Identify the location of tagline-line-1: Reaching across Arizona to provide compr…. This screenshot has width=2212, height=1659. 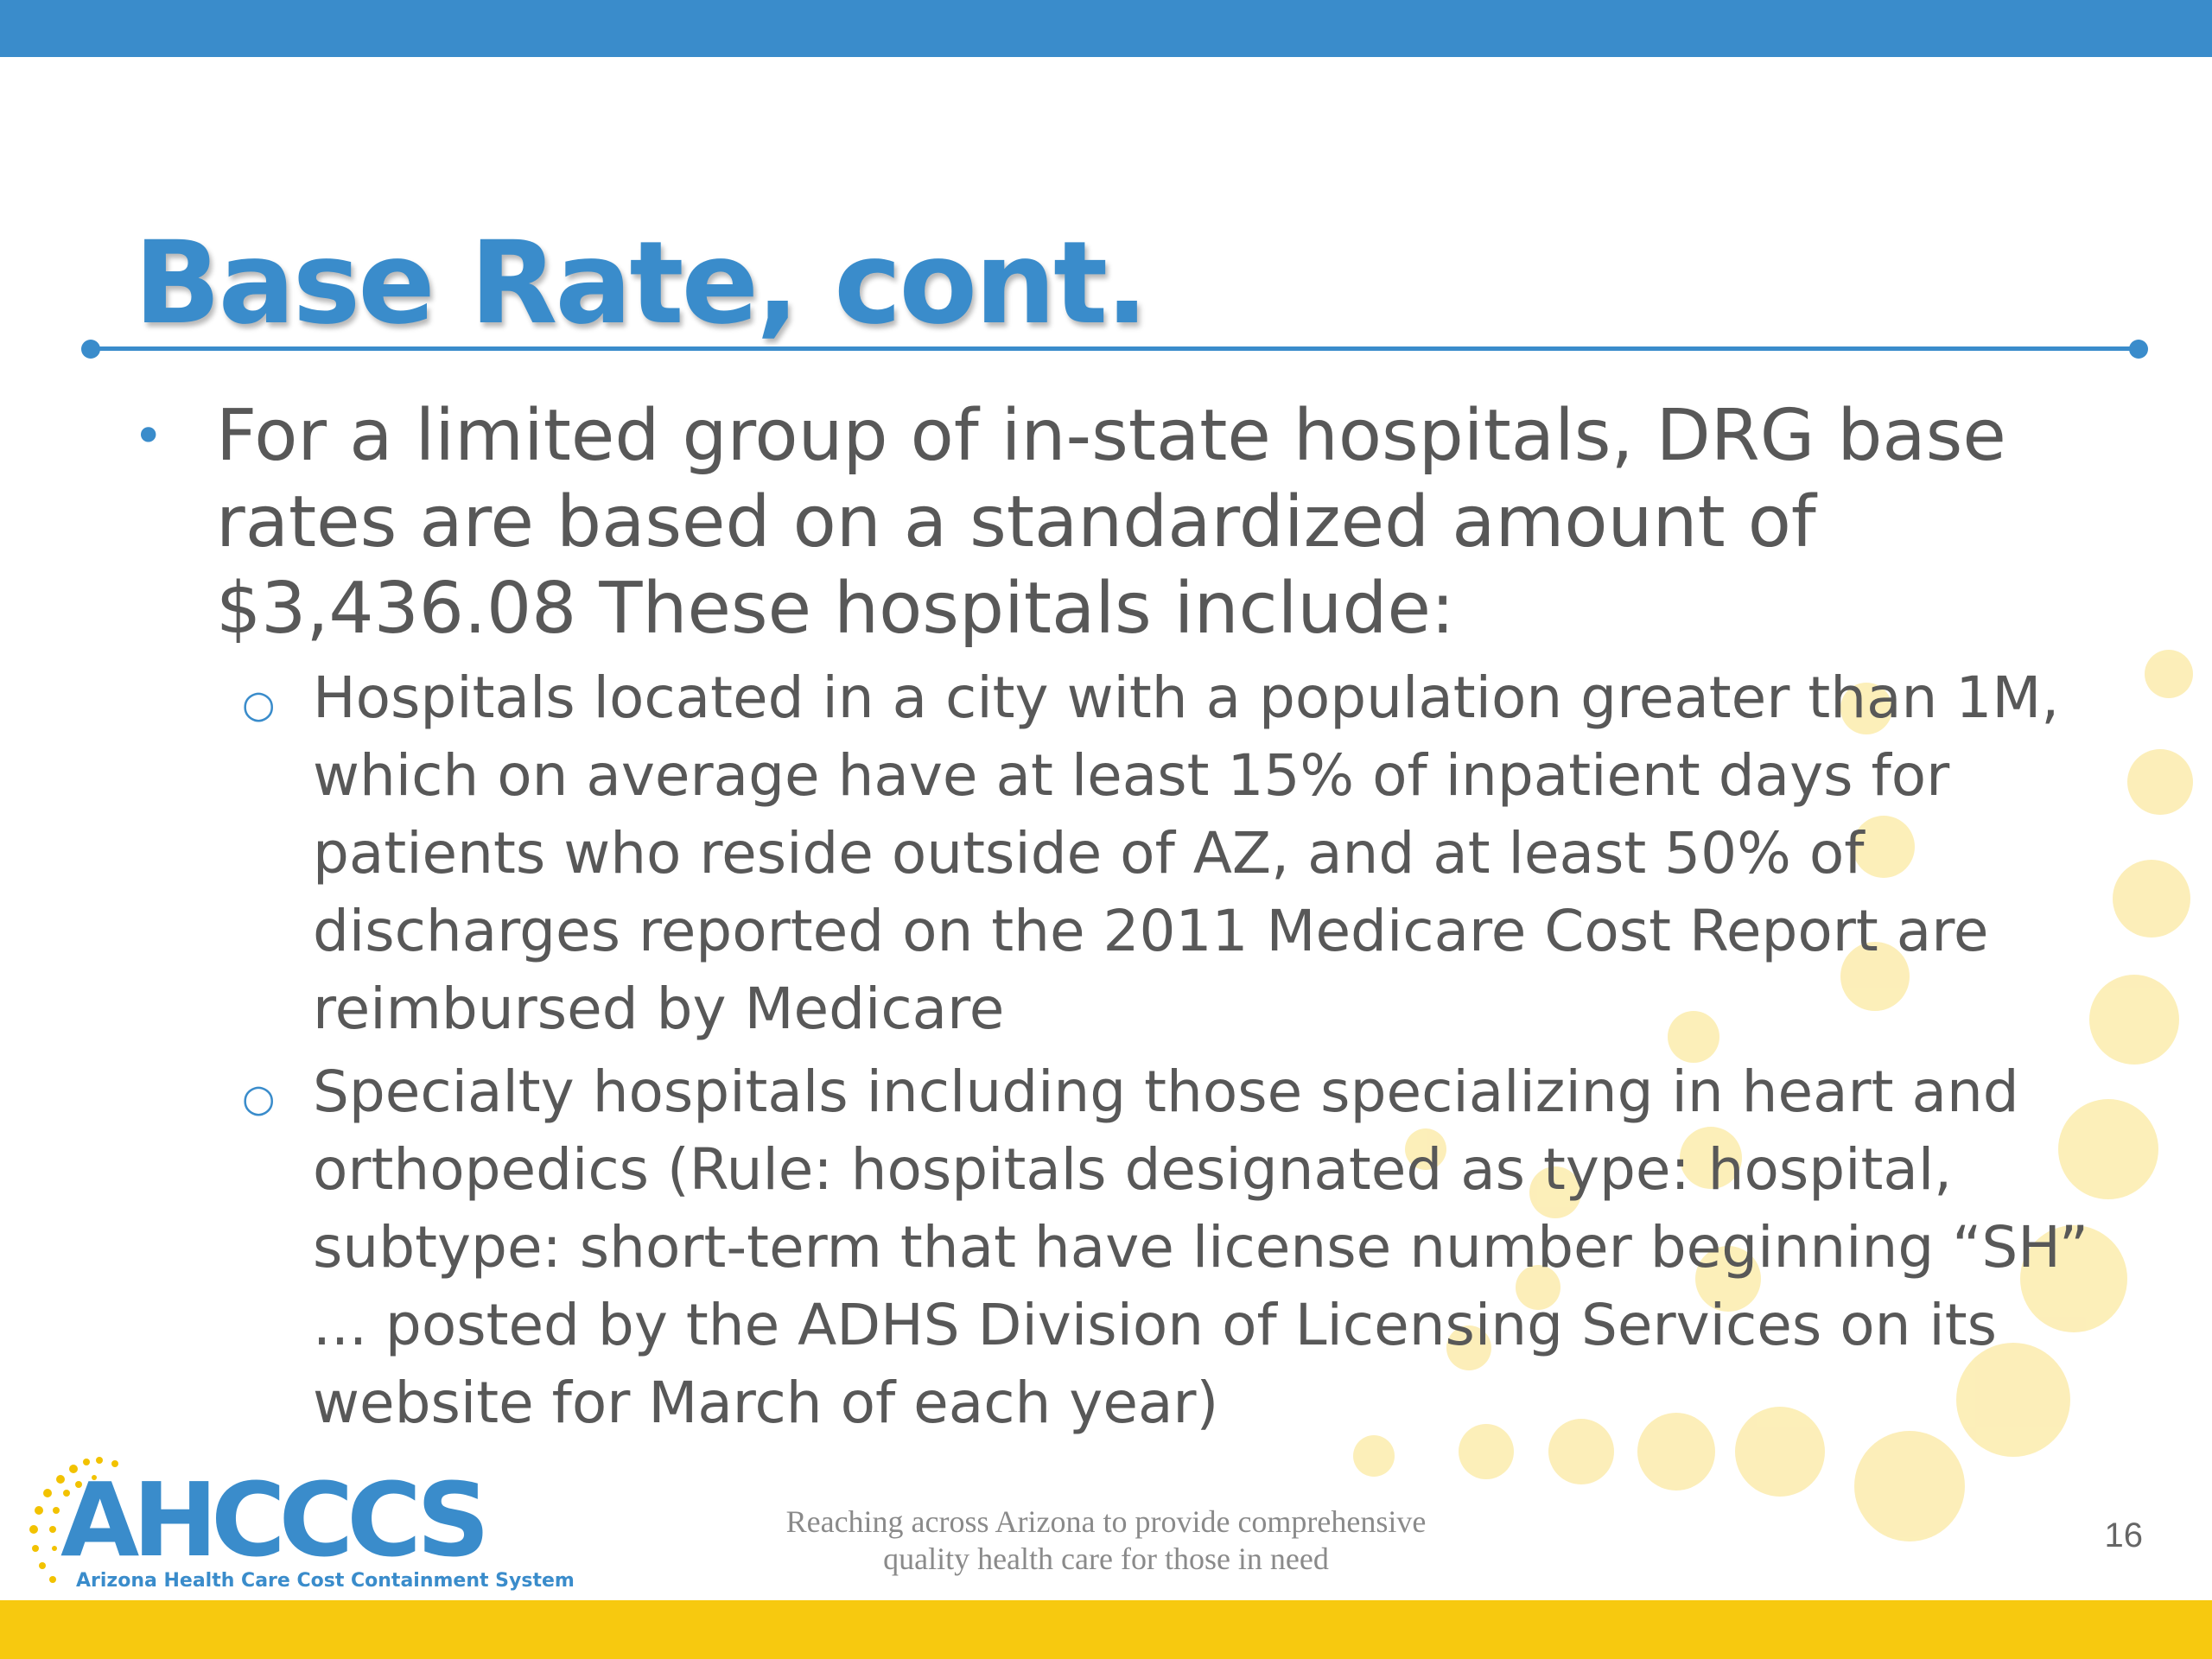
(1106, 1521).